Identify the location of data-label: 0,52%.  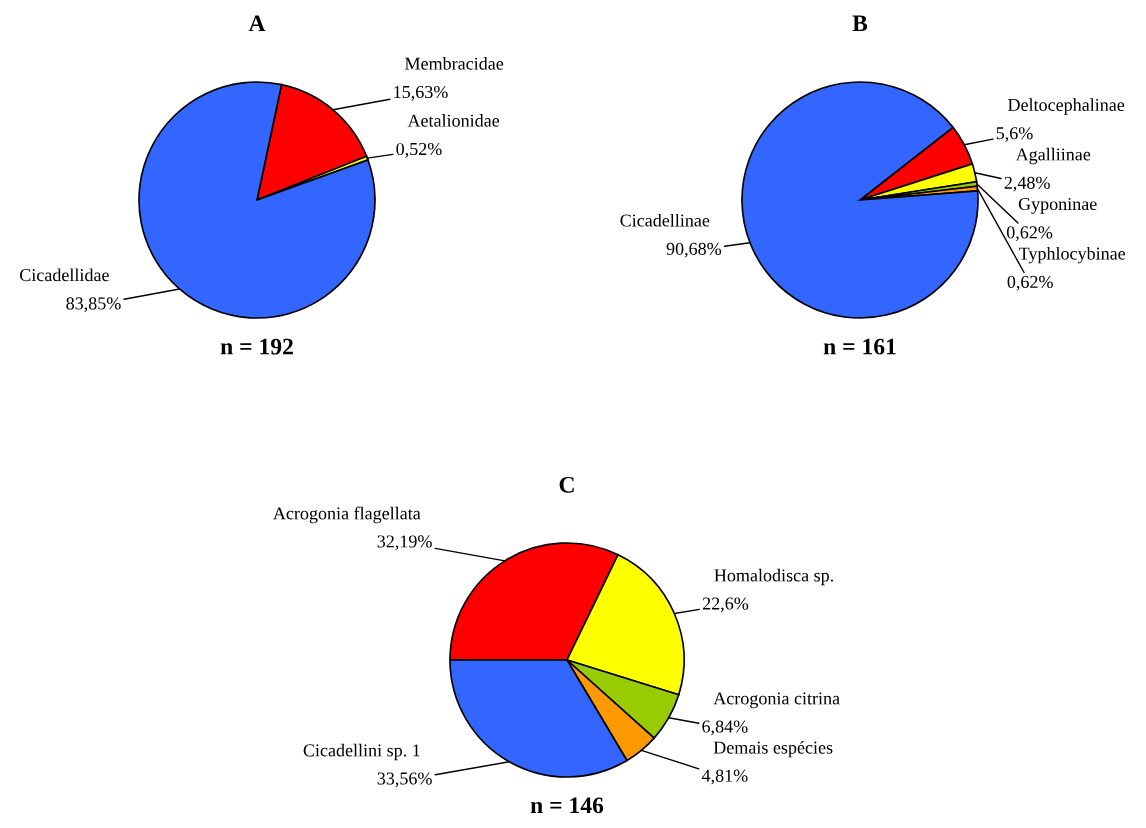
(419, 150).